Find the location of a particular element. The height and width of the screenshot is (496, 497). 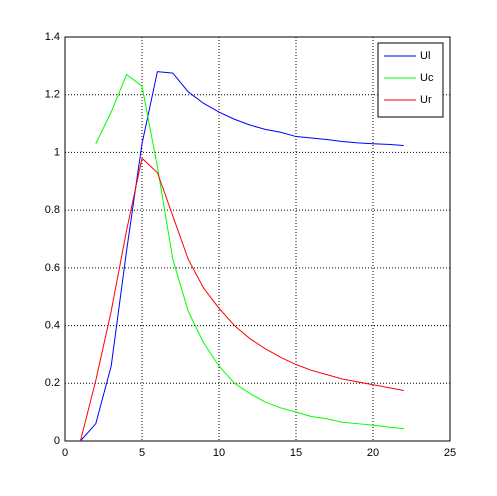

x-tick-label: 5 is located at coordinates (142, 453).